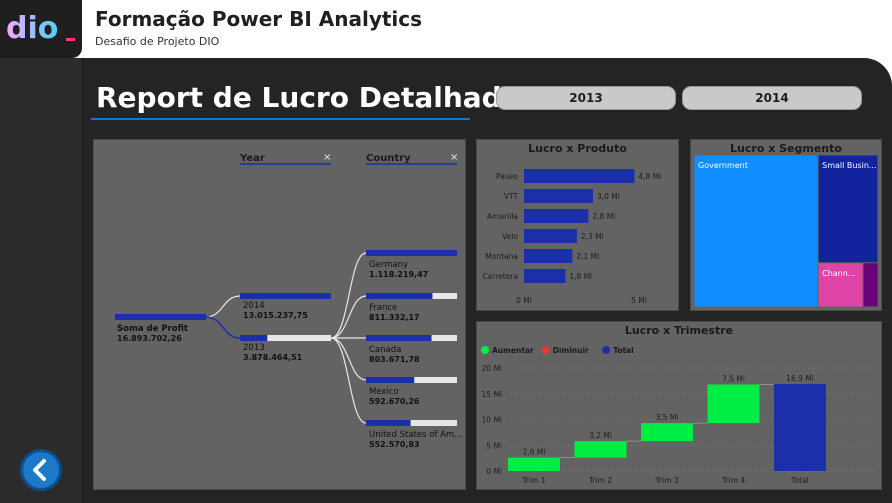 This screenshot has height=503, width=892. What do you see at coordinates (259, 19) in the screenshot?
I see `app-title: Formação Power BI Analytics` at bounding box center [259, 19].